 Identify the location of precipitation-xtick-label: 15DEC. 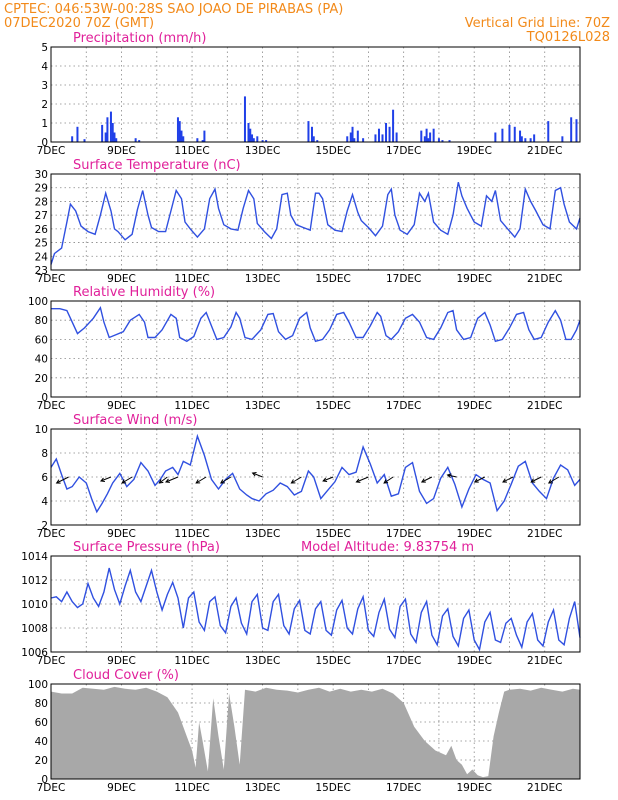
(332, 151).